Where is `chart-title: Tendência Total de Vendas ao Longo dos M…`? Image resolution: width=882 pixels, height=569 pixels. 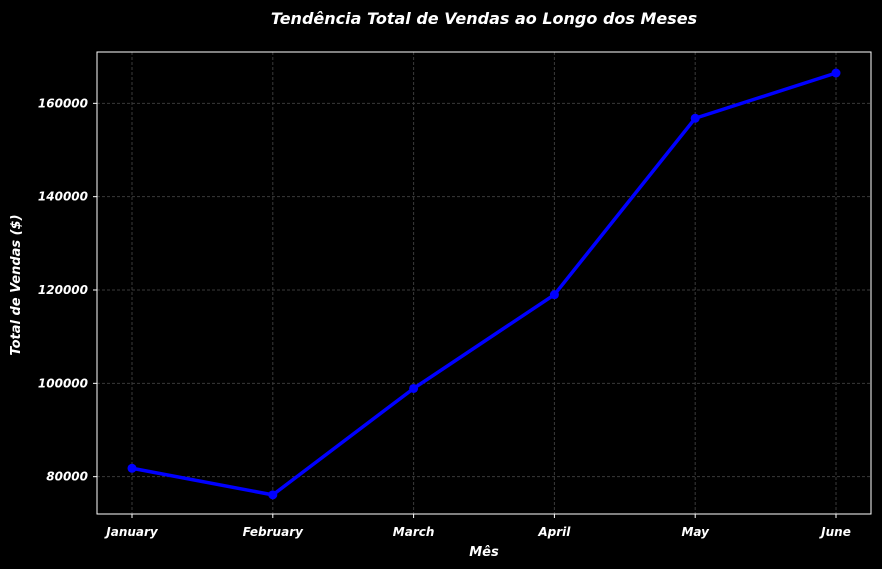 chart-title: Tendência Total de Vendas ao Longo dos M… is located at coordinates (484, 18).